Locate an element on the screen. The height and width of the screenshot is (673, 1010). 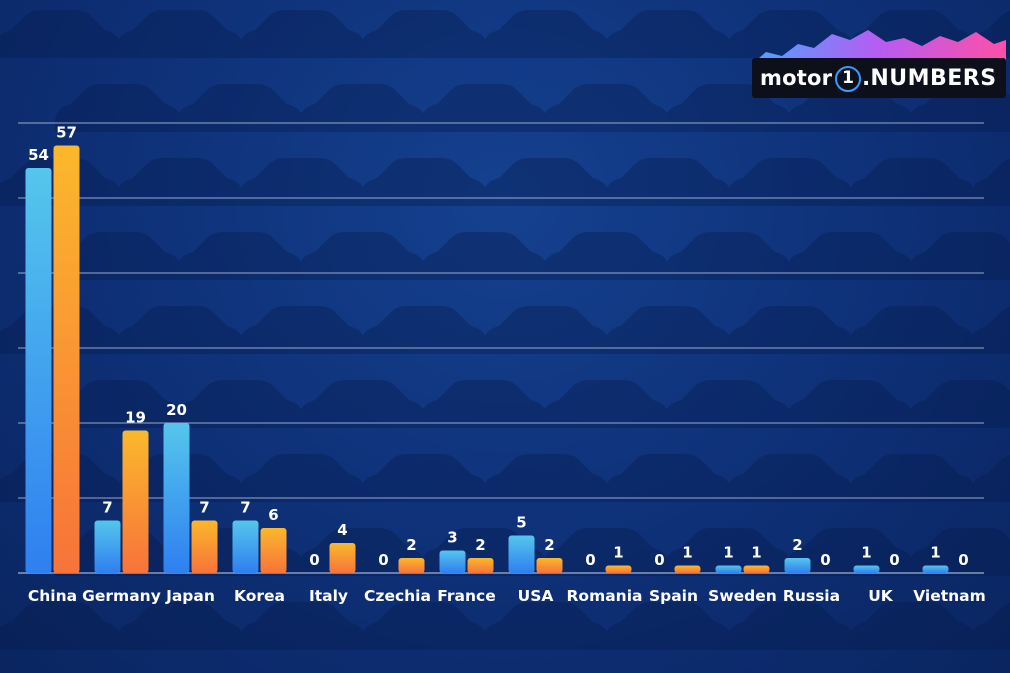
bar-series-b-czechia is located at coordinates (411, 565).